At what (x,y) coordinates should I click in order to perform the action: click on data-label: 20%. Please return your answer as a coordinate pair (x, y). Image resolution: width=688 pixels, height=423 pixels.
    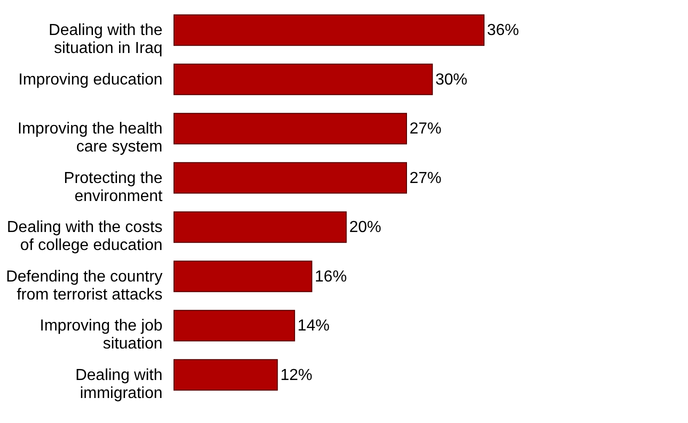
    Looking at the image, I should click on (365, 227).